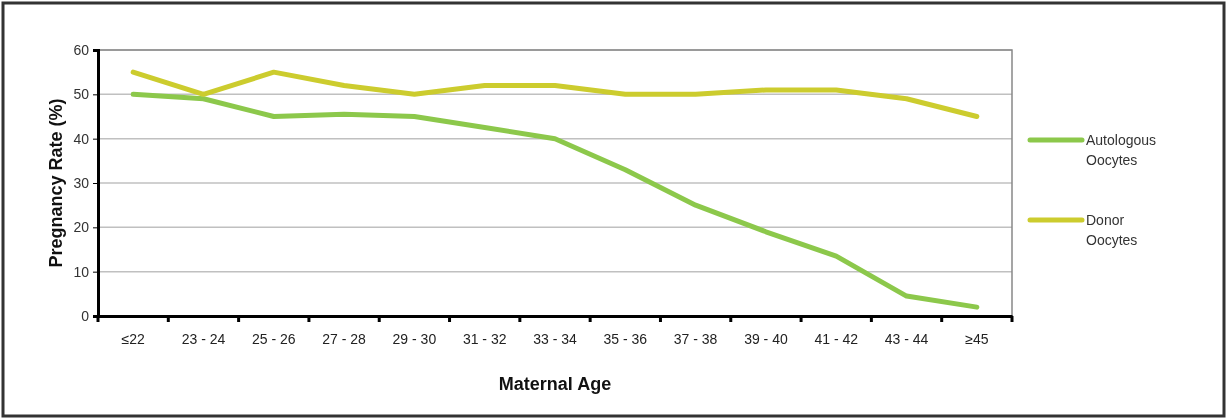 The image size is (1227, 419). I want to click on y-tick-label: 30, so click(81, 182).